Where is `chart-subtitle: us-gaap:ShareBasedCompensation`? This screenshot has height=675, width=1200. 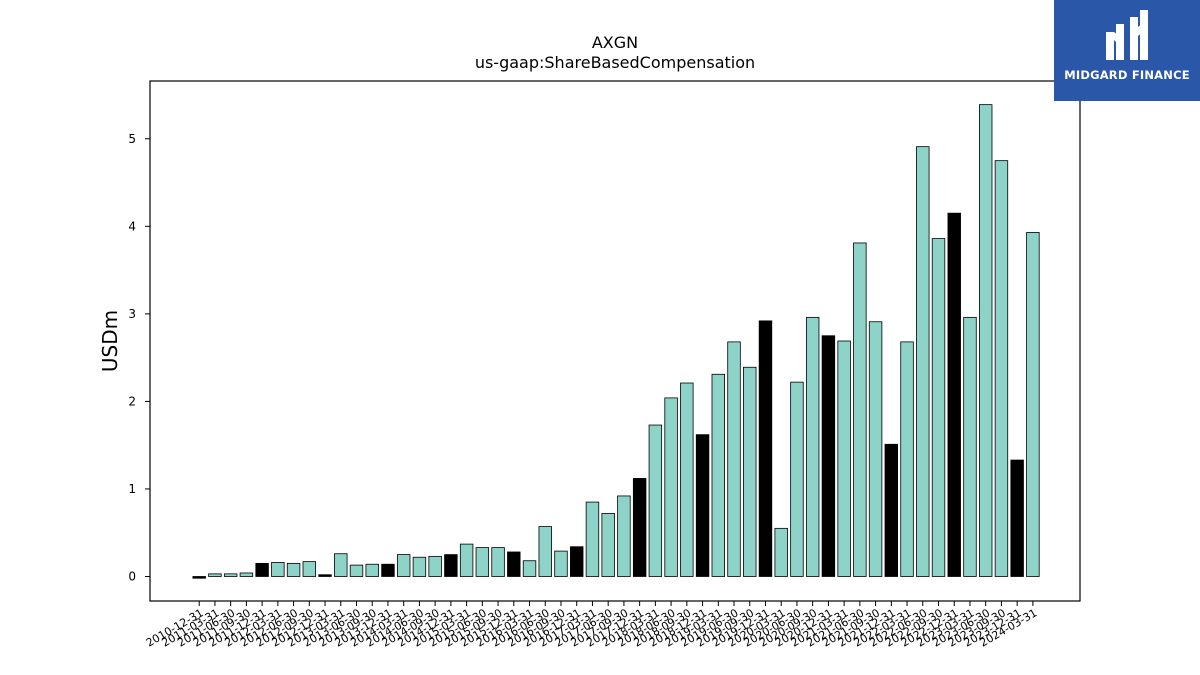
chart-subtitle: us-gaap:ShareBasedCompensation is located at coordinates (615, 62).